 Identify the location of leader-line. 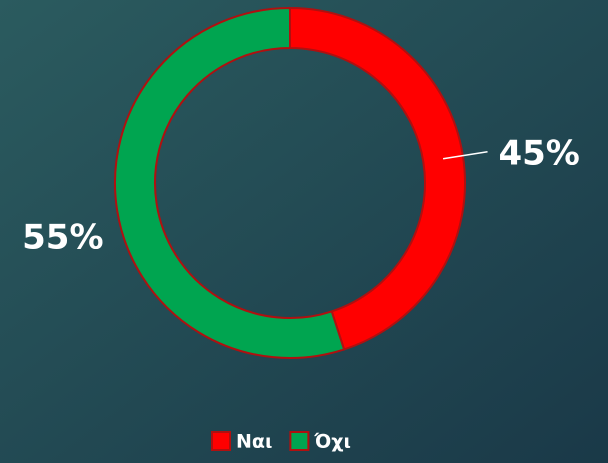
(465, 155).